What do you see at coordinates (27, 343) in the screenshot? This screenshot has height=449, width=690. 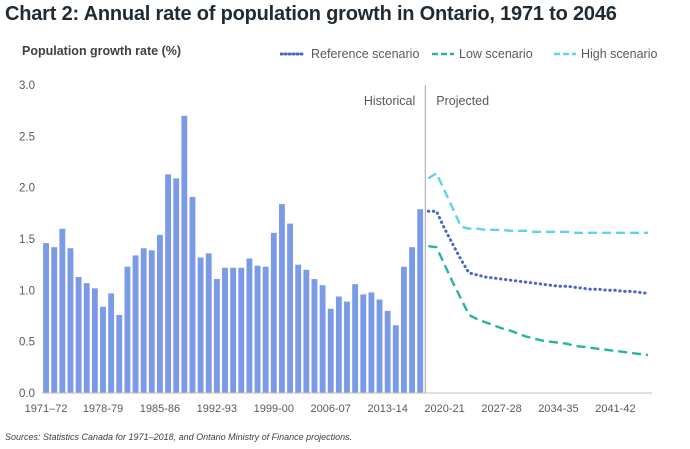 I see `y-tick-label: 0.5` at bounding box center [27, 343].